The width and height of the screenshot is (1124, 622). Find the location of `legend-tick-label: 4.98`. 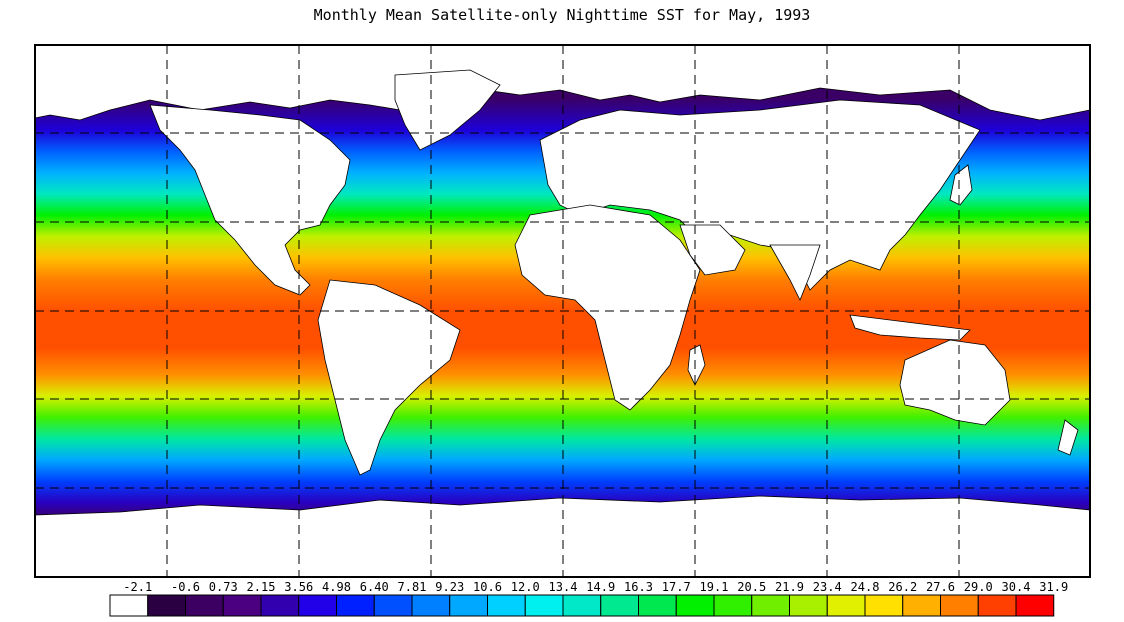

legend-tick-label: 4.98 is located at coordinates (336, 587).